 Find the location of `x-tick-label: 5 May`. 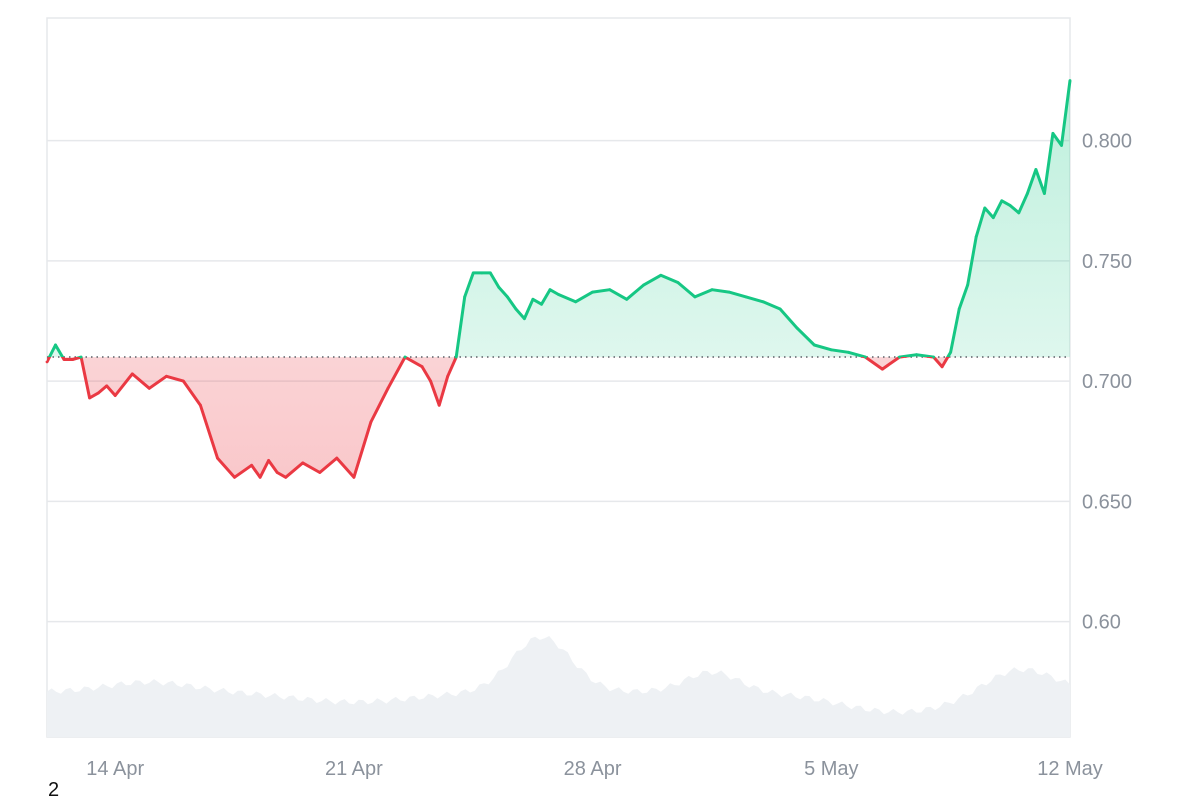

x-tick-label: 5 May is located at coordinates (831, 769).